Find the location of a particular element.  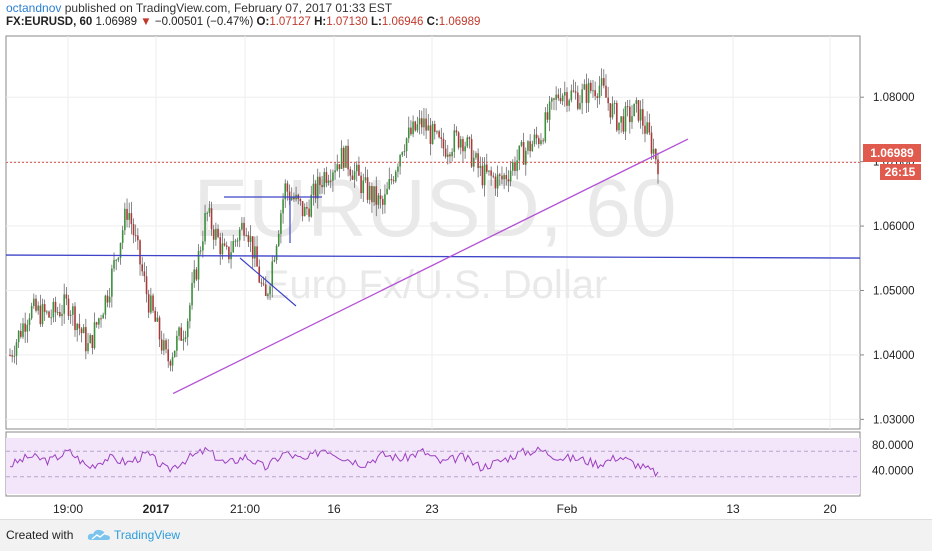

countdown-badge is located at coordinates (900, 172).